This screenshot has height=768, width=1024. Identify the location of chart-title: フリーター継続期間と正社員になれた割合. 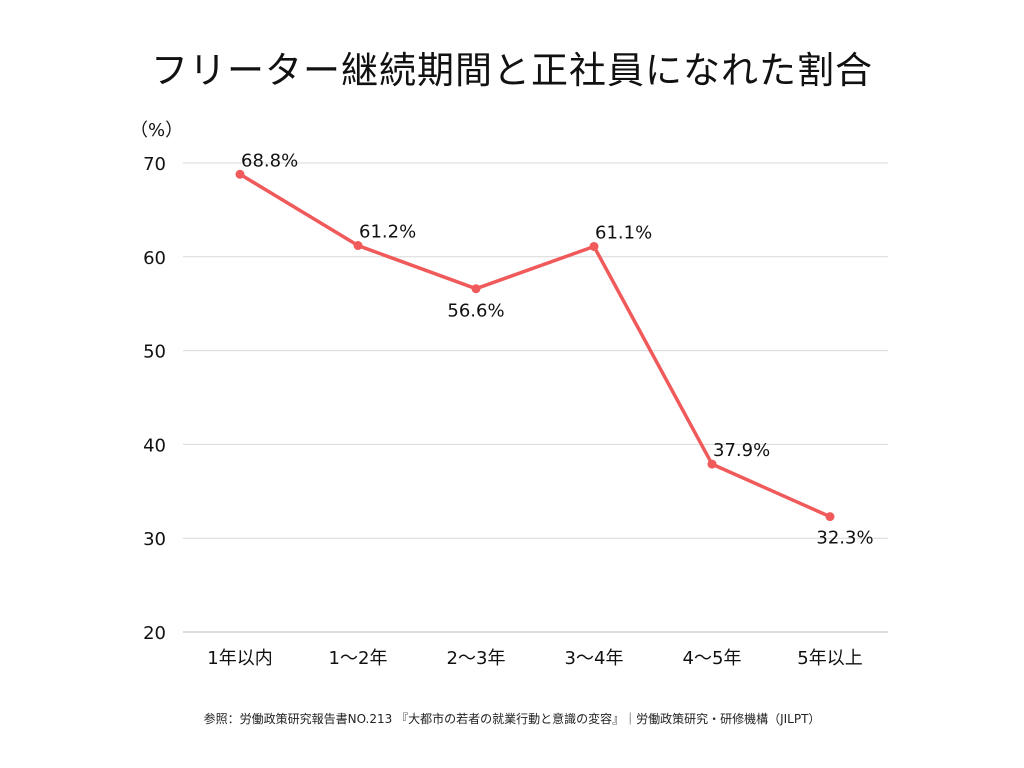
(512, 70).